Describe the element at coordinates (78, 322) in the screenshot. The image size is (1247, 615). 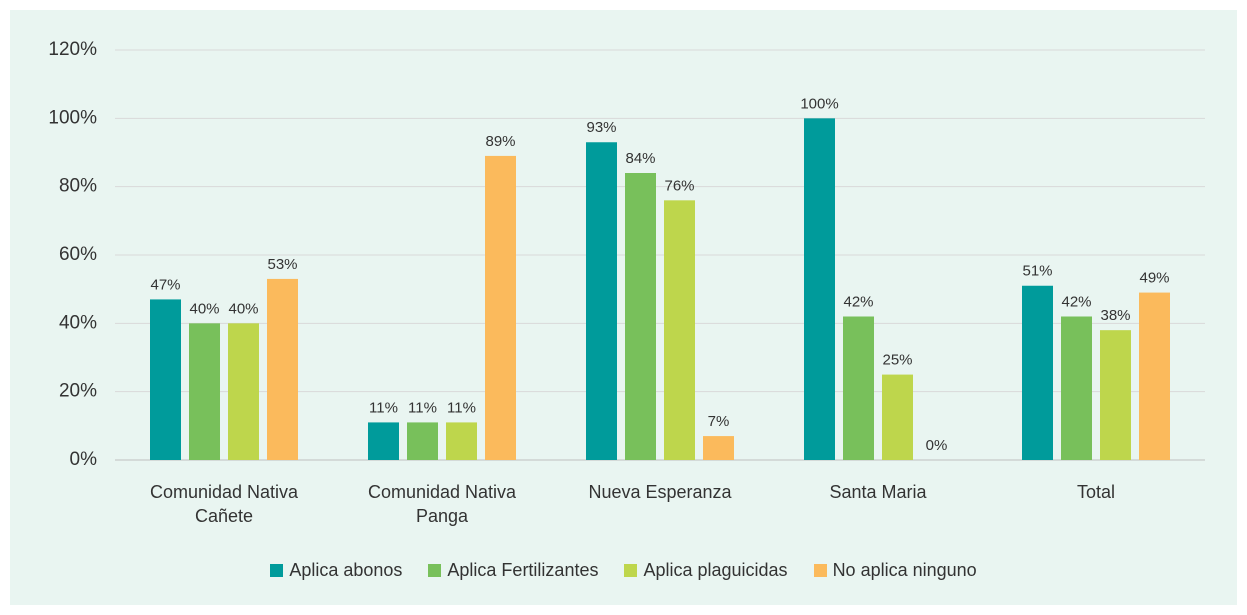
I see `y-tick-label: 40%` at that location.